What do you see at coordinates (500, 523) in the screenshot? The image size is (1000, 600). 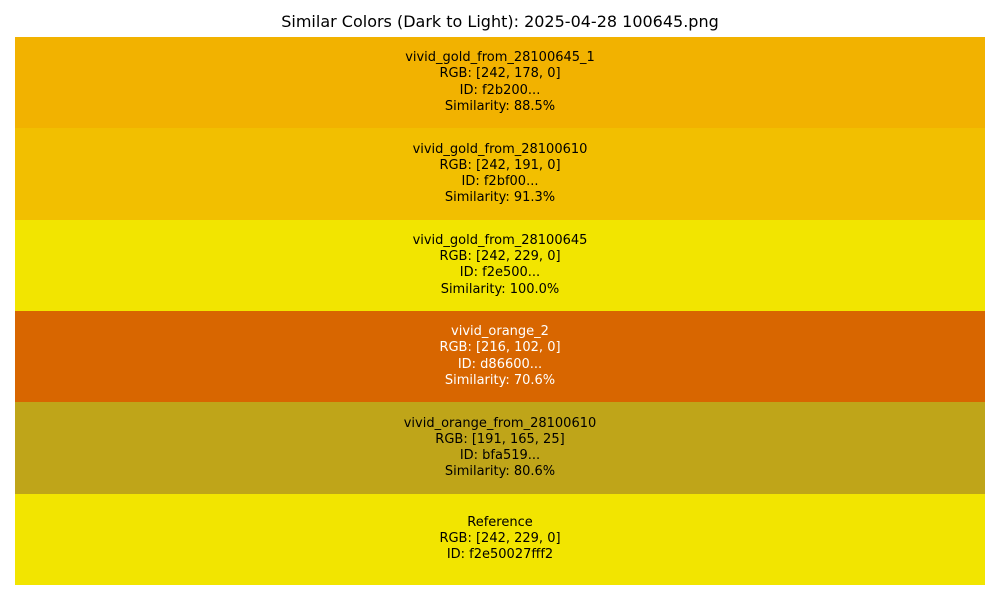 I see `swatch-name: Reference` at bounding box center [500, 523].